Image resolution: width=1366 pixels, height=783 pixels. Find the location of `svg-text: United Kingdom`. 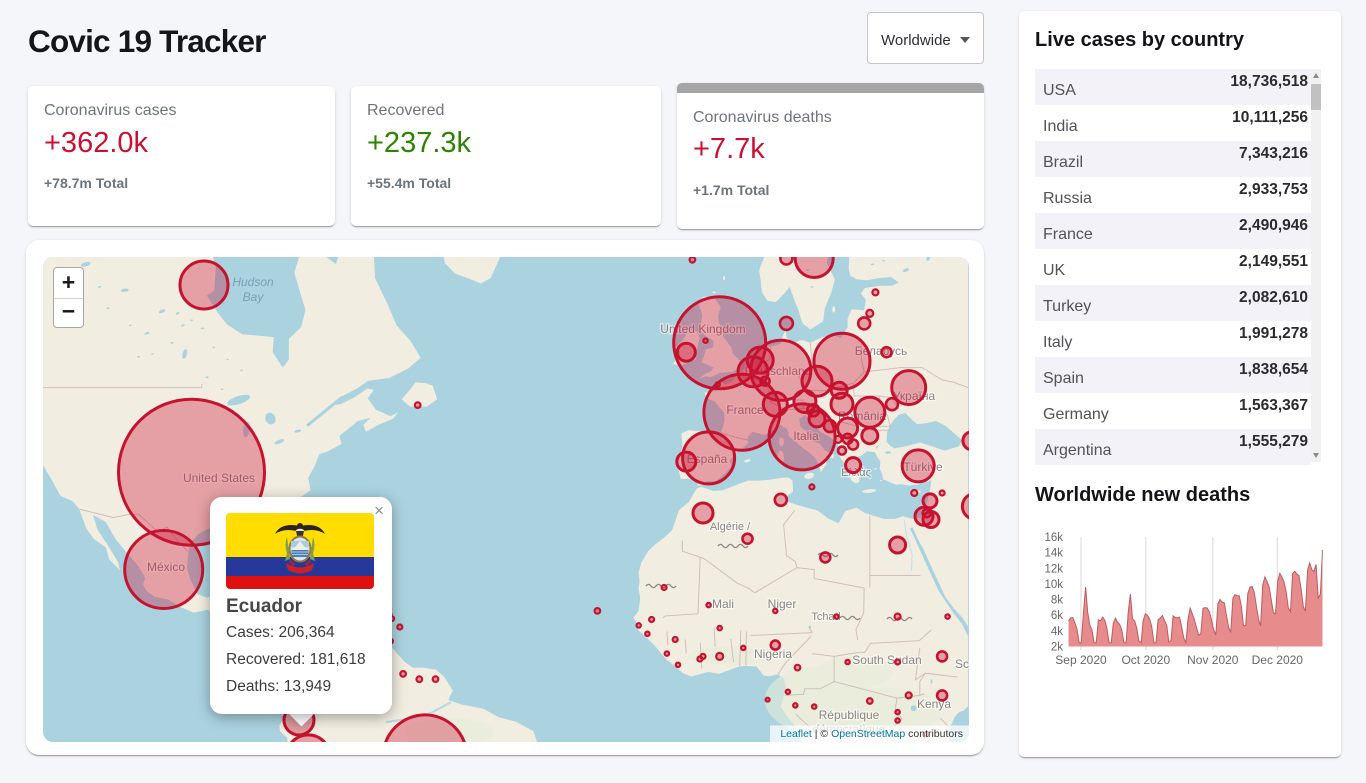

svg-text: United Kingdom is located at coordinates (702, 329).